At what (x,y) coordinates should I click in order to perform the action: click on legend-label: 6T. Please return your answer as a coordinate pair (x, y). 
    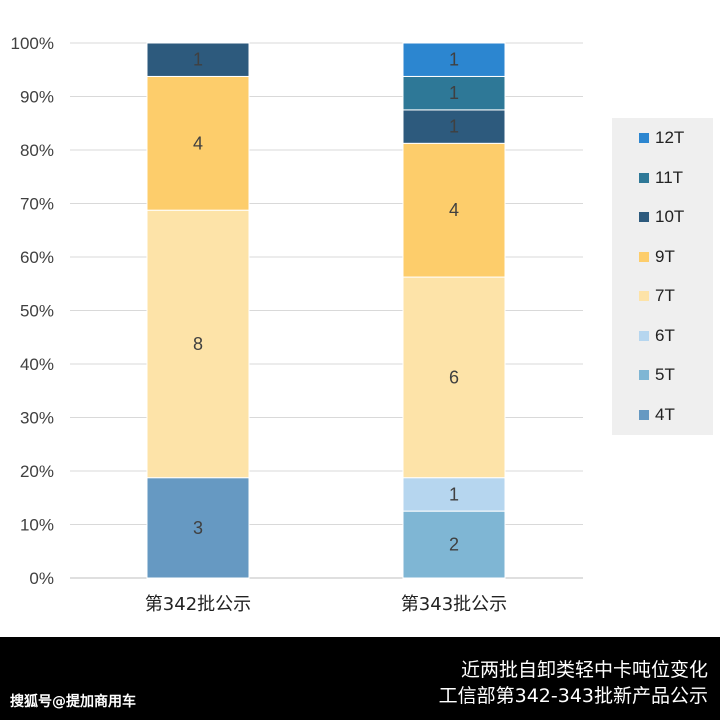
    Looking at the image, I should click on (665, 335).